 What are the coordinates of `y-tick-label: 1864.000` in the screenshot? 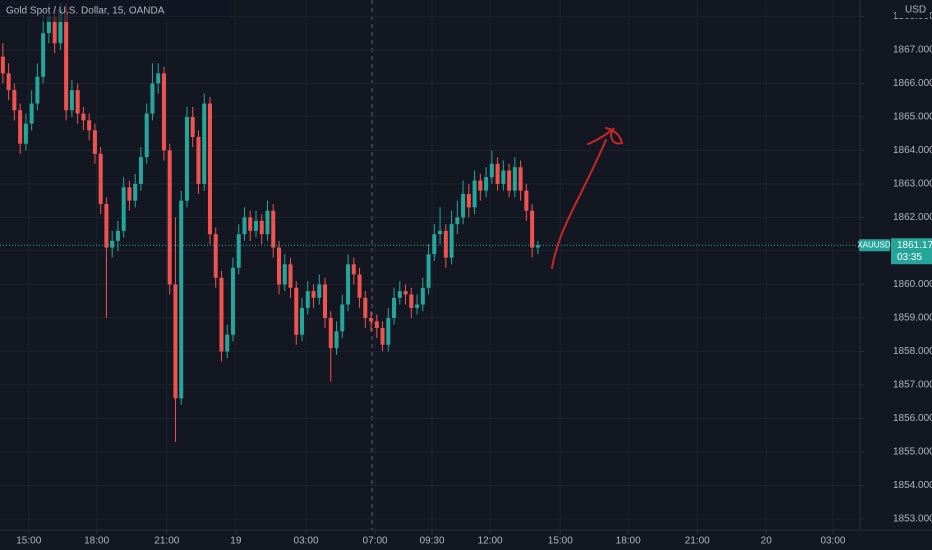 It's located at (912, 150).